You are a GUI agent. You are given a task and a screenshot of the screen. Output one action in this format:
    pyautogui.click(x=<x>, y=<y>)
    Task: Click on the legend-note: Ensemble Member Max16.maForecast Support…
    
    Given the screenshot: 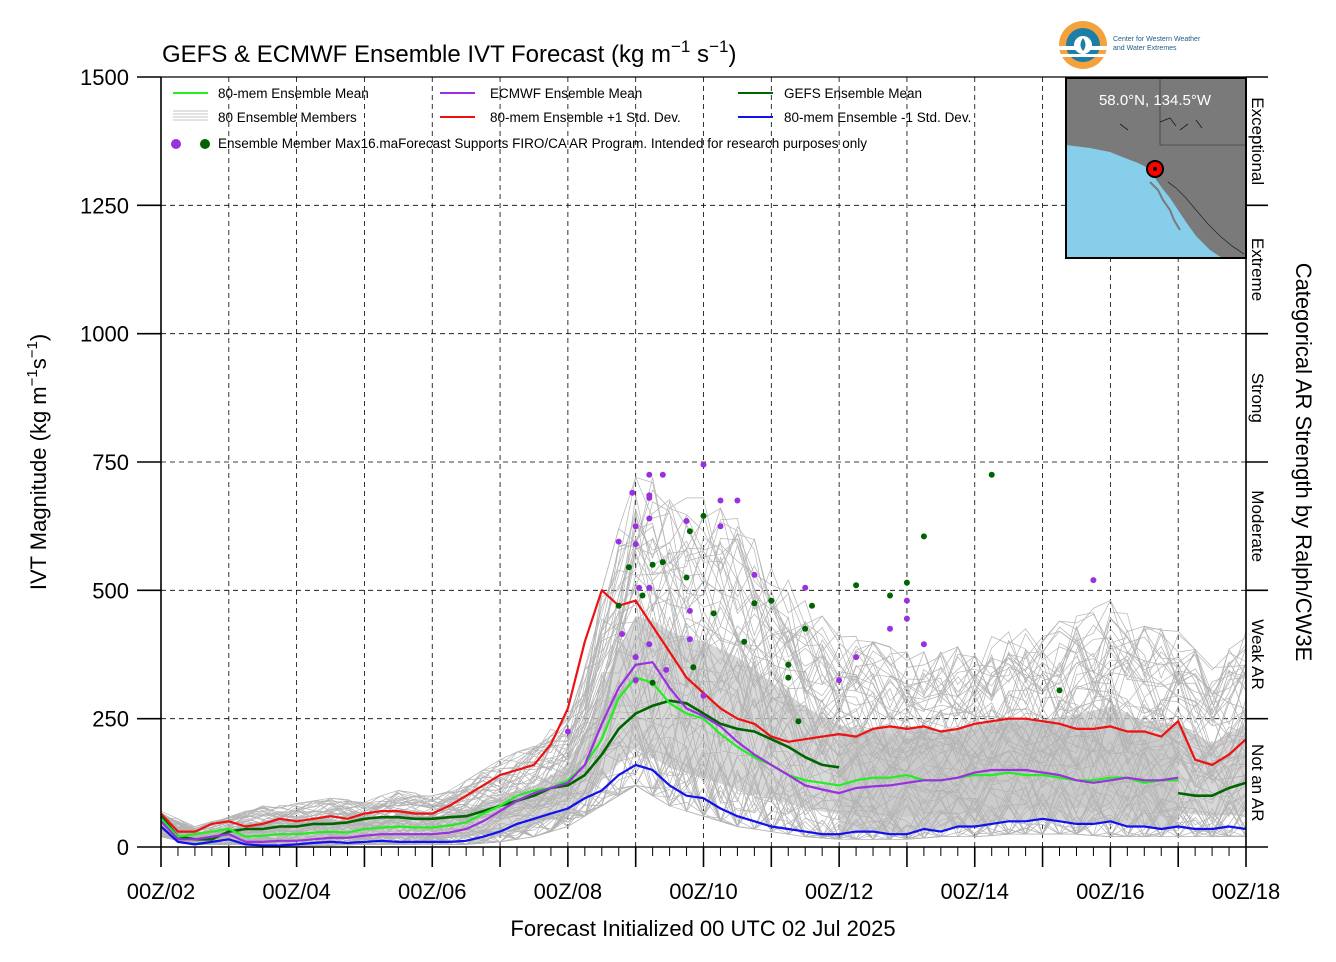 What is the action you would take?
    pyautogui.click(x=542, y=143)
    